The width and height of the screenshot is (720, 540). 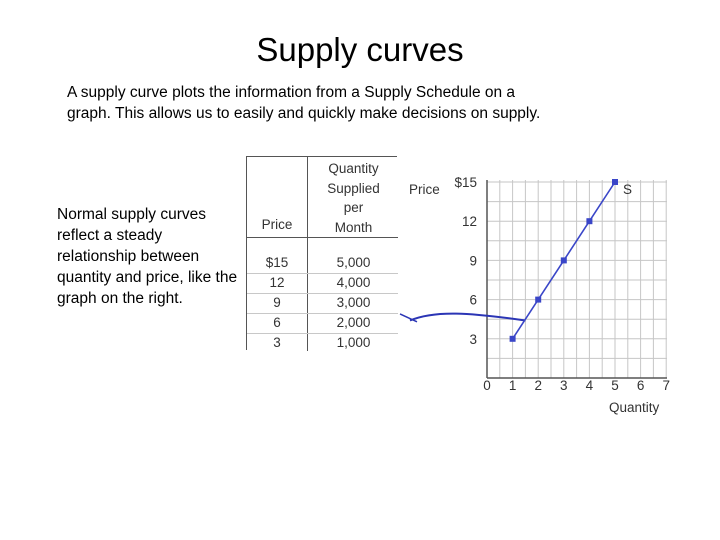 What do you see at coordinates (360, 49) in the screenshot?
I see `slide-title: Supply curves` at bounding box center [360, 49].